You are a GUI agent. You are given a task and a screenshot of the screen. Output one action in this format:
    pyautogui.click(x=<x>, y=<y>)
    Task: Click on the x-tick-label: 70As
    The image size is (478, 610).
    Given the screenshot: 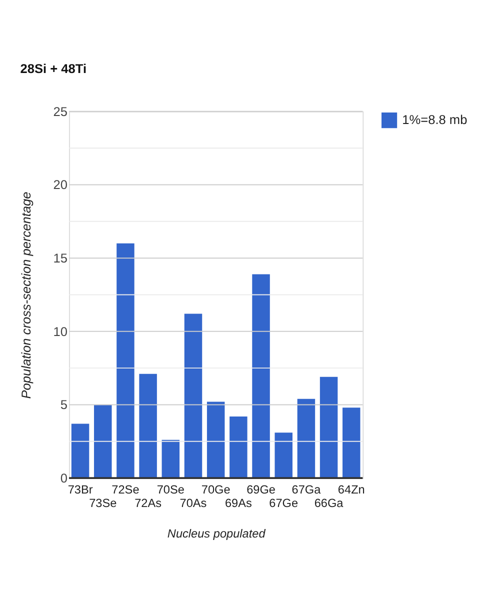 What is the action you would take?
    pyautogui.click(x=193, y=503)
    